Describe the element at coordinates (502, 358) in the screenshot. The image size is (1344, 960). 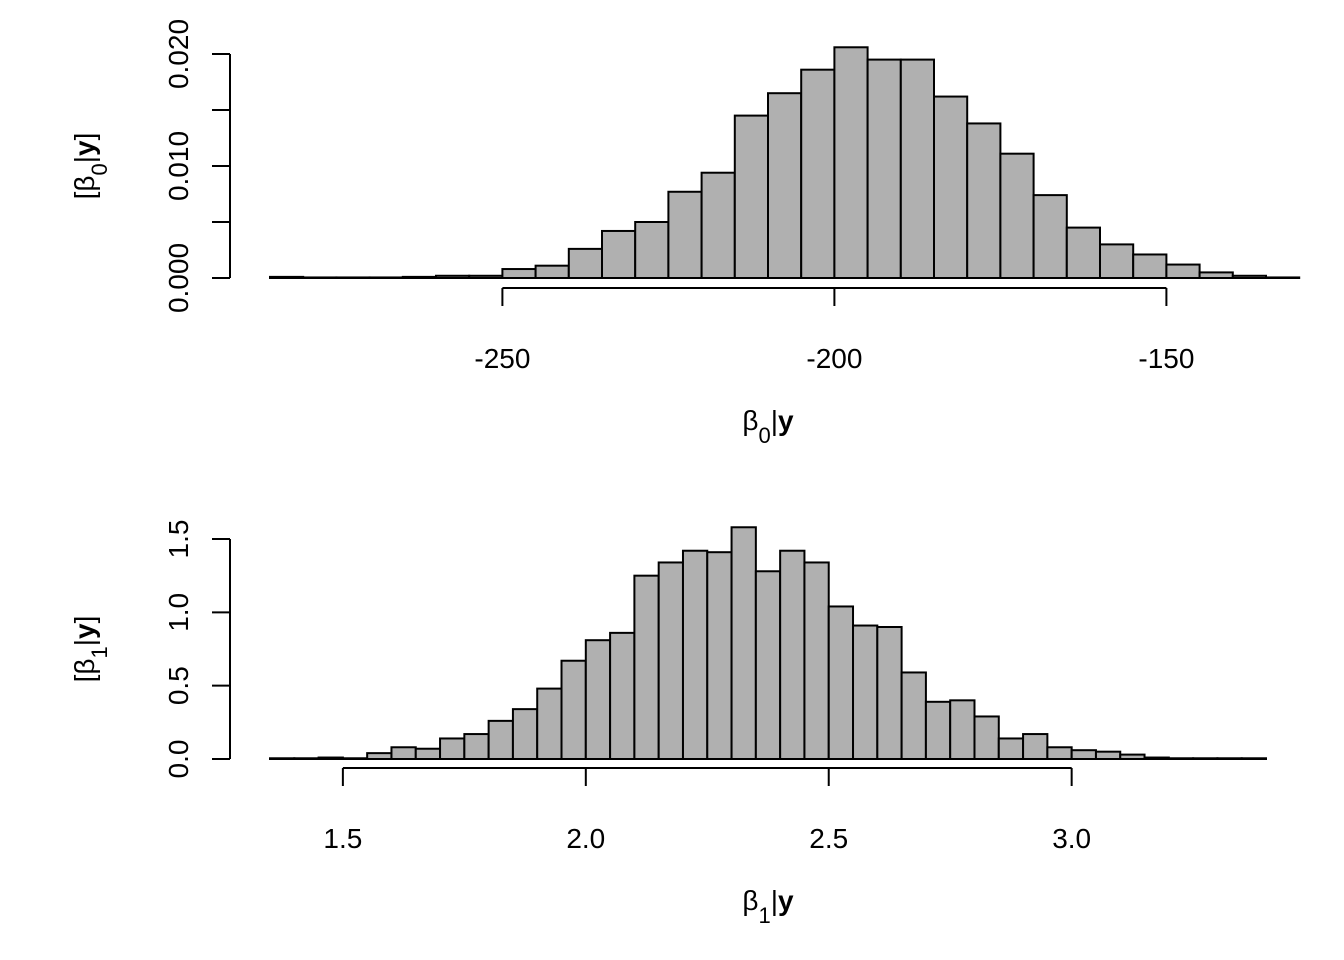
I see `x-tick-label: -250` at that location.